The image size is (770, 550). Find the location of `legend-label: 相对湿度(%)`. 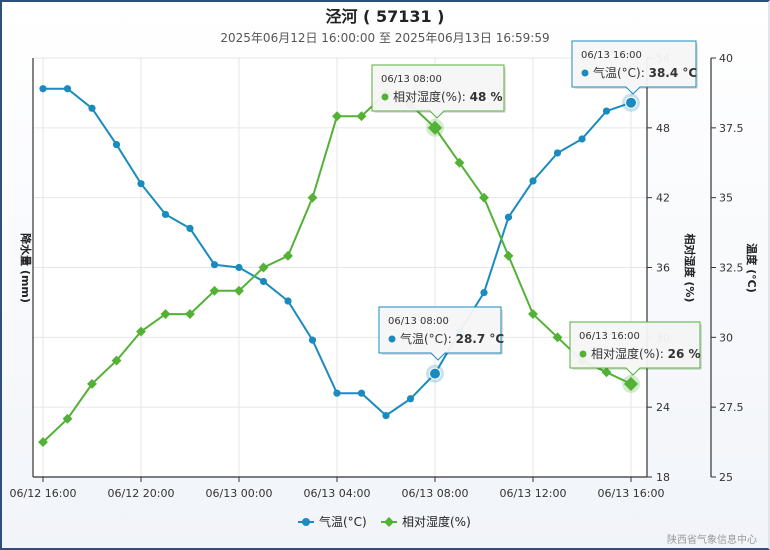

legend-label: 相对湿度(%) is located at coordinates (436, 521).